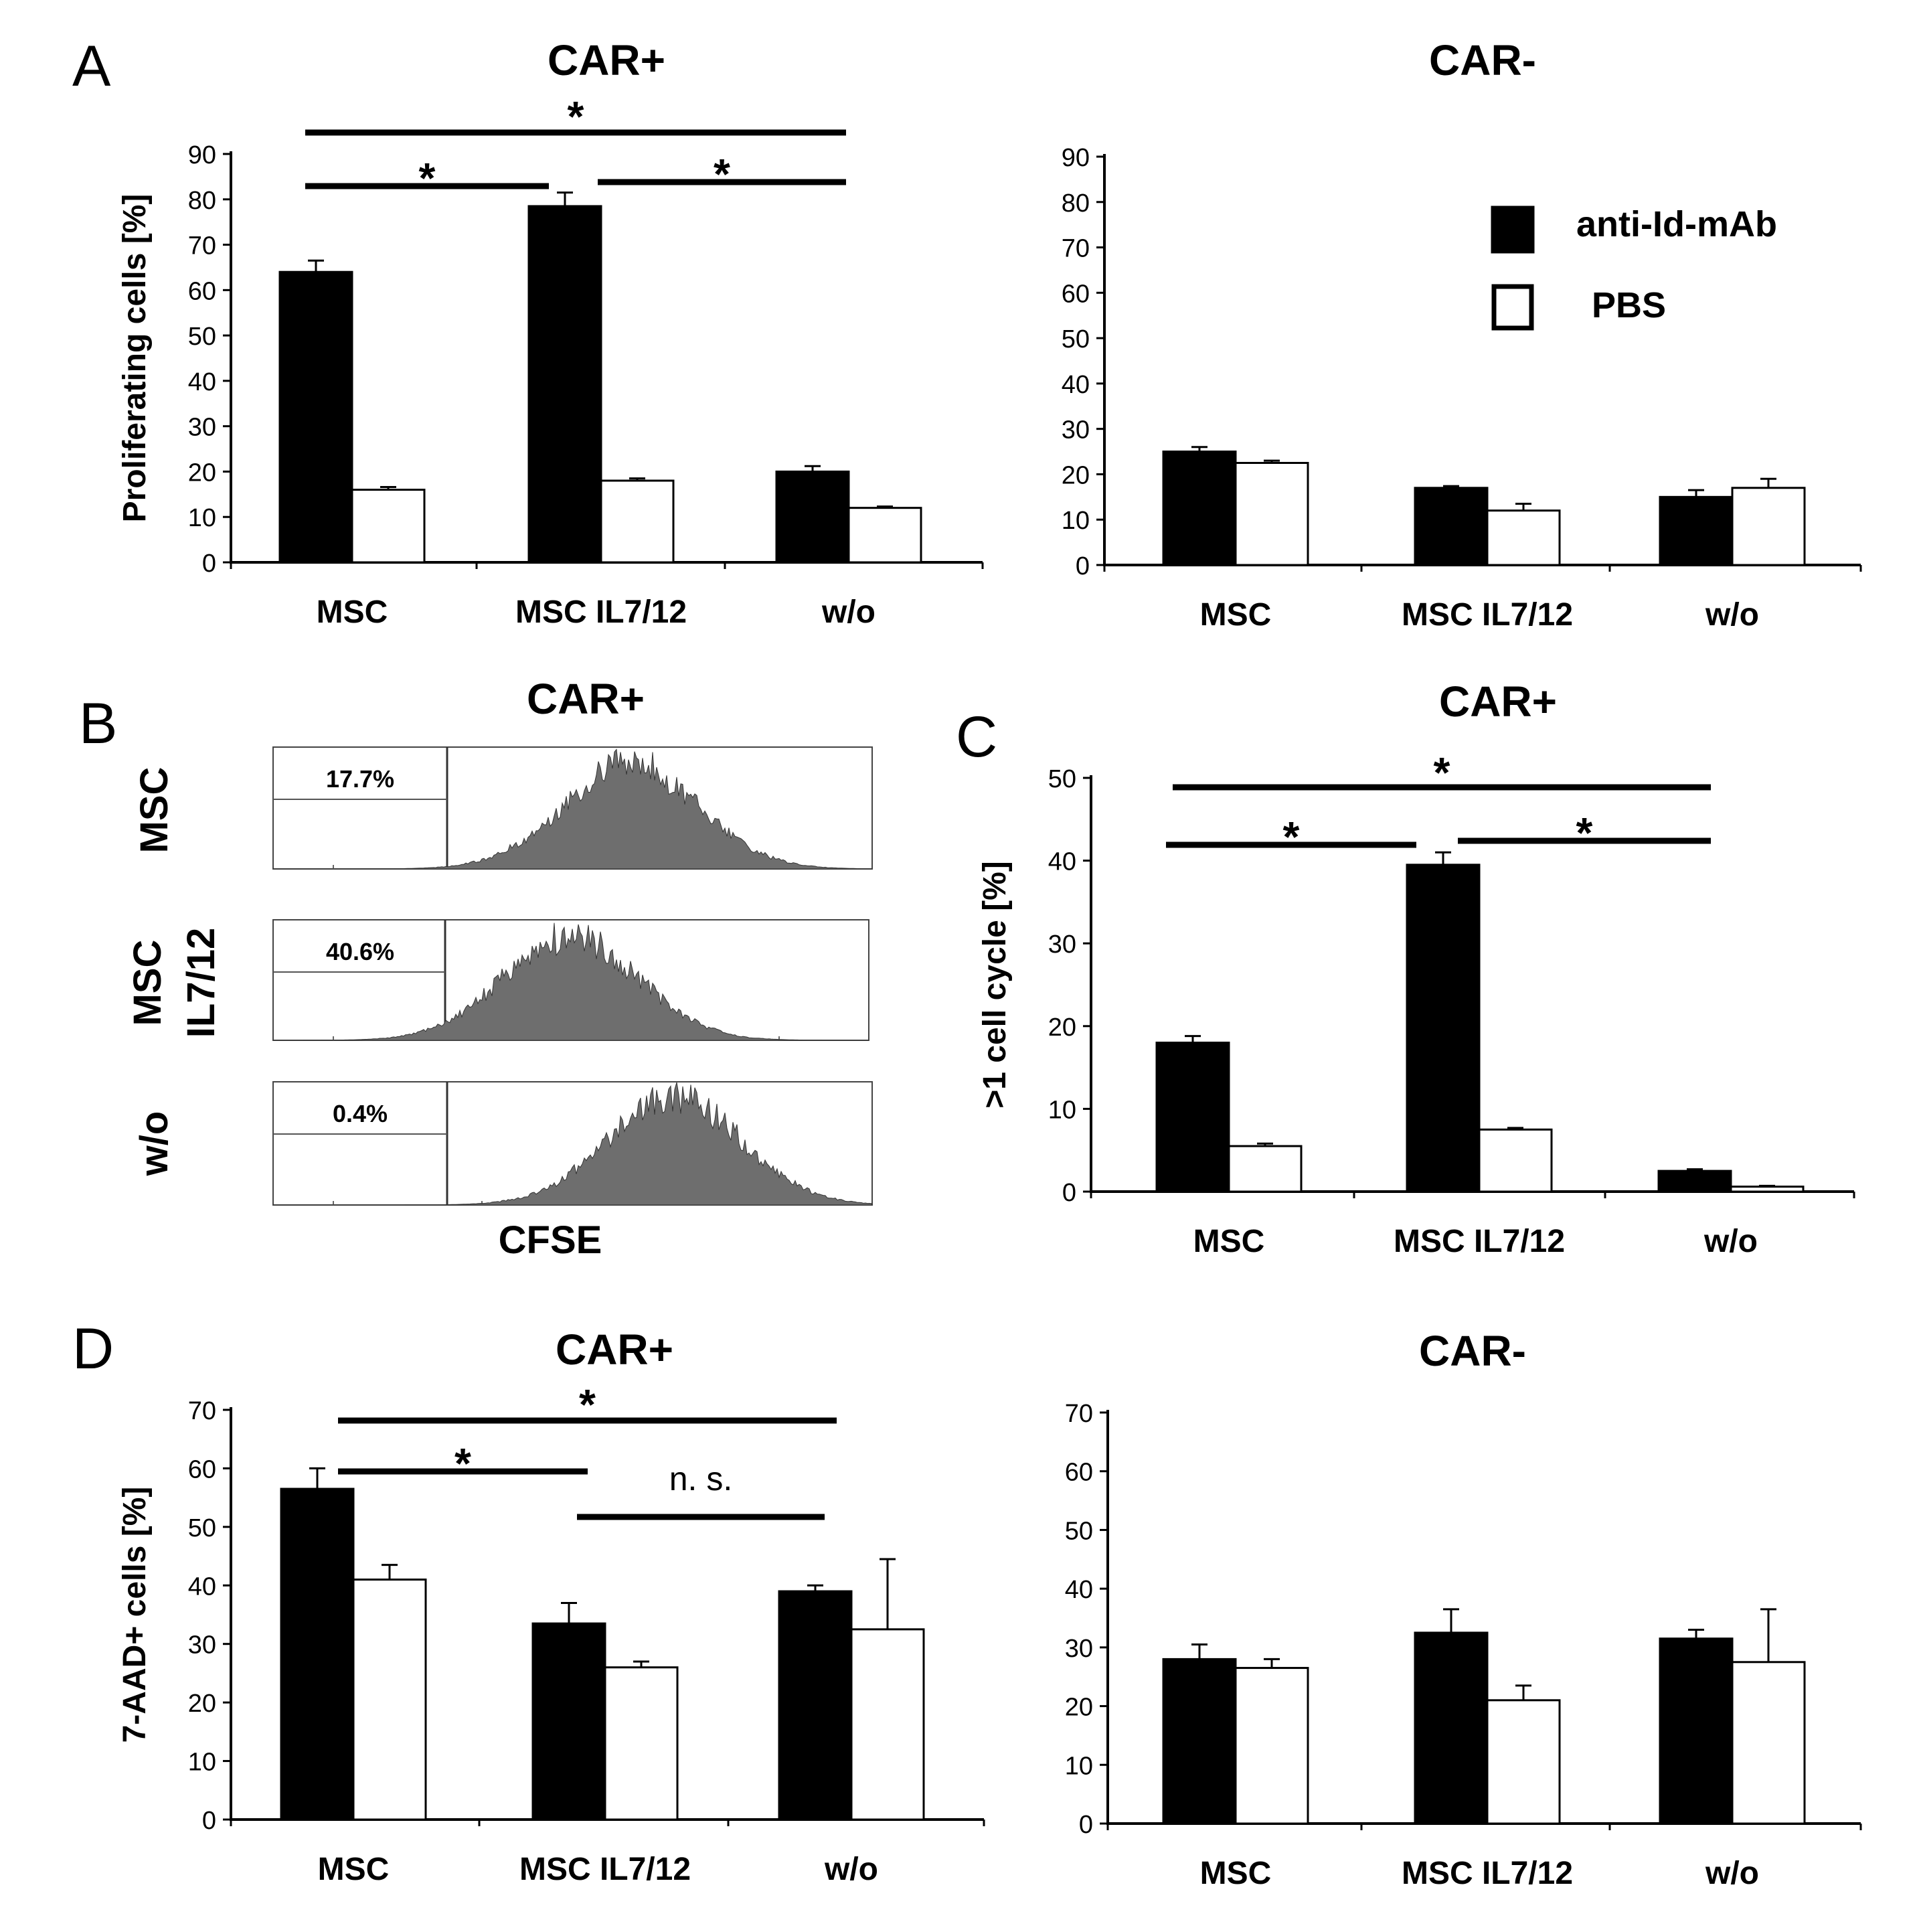 The height and width of the screenshot is (1932, 1917). I want to click on chart-title: CAR-, so click(1472, 1351).